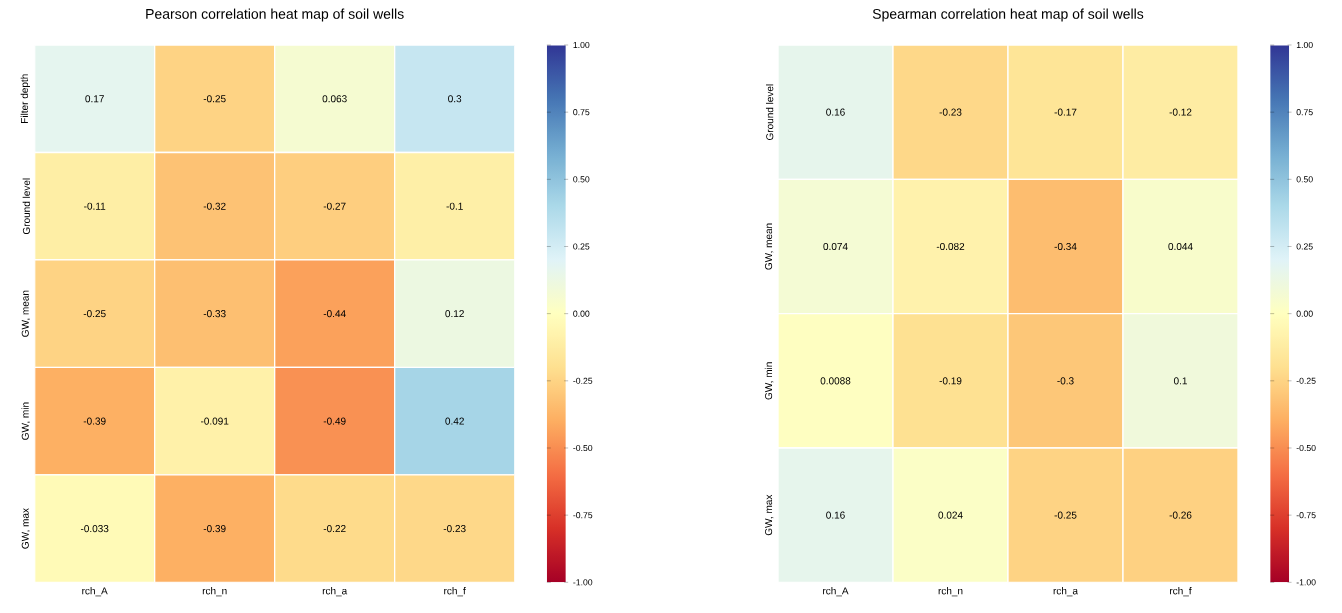 The height and width of the screenshot is (613, 1342). What do you see at coordinates (1180, 515) in the screenshot?
I see `data-label: -0.26` at bounding box center [1180, 515].